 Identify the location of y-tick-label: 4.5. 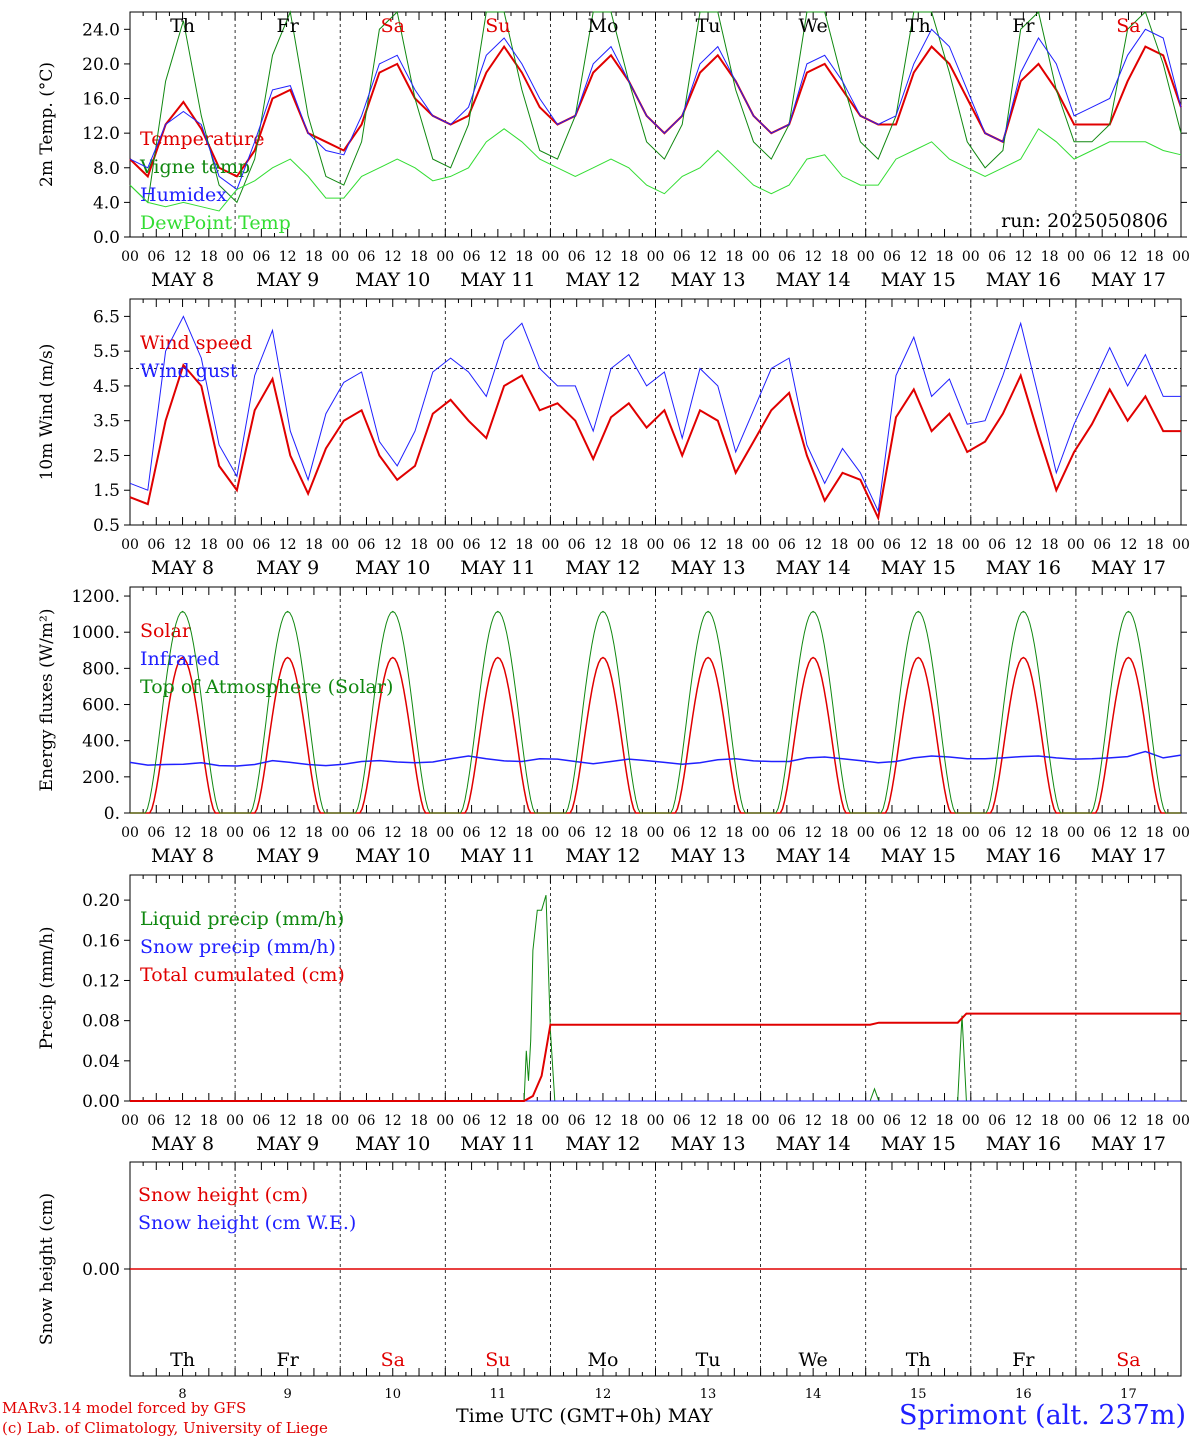
(106, 387).